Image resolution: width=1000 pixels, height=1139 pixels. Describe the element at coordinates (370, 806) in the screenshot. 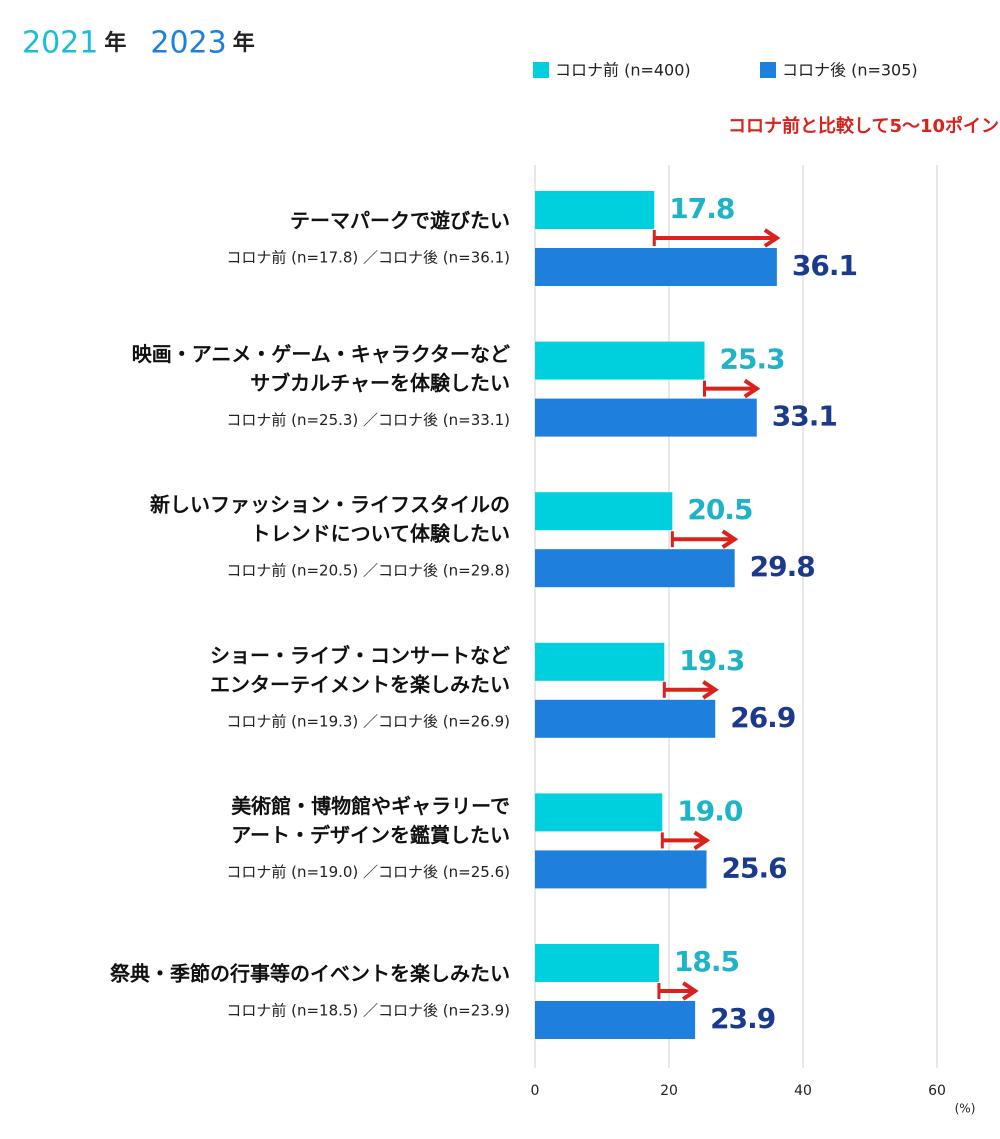

I see `category-label: 美術館・博物館やギャラリーで` at that location.